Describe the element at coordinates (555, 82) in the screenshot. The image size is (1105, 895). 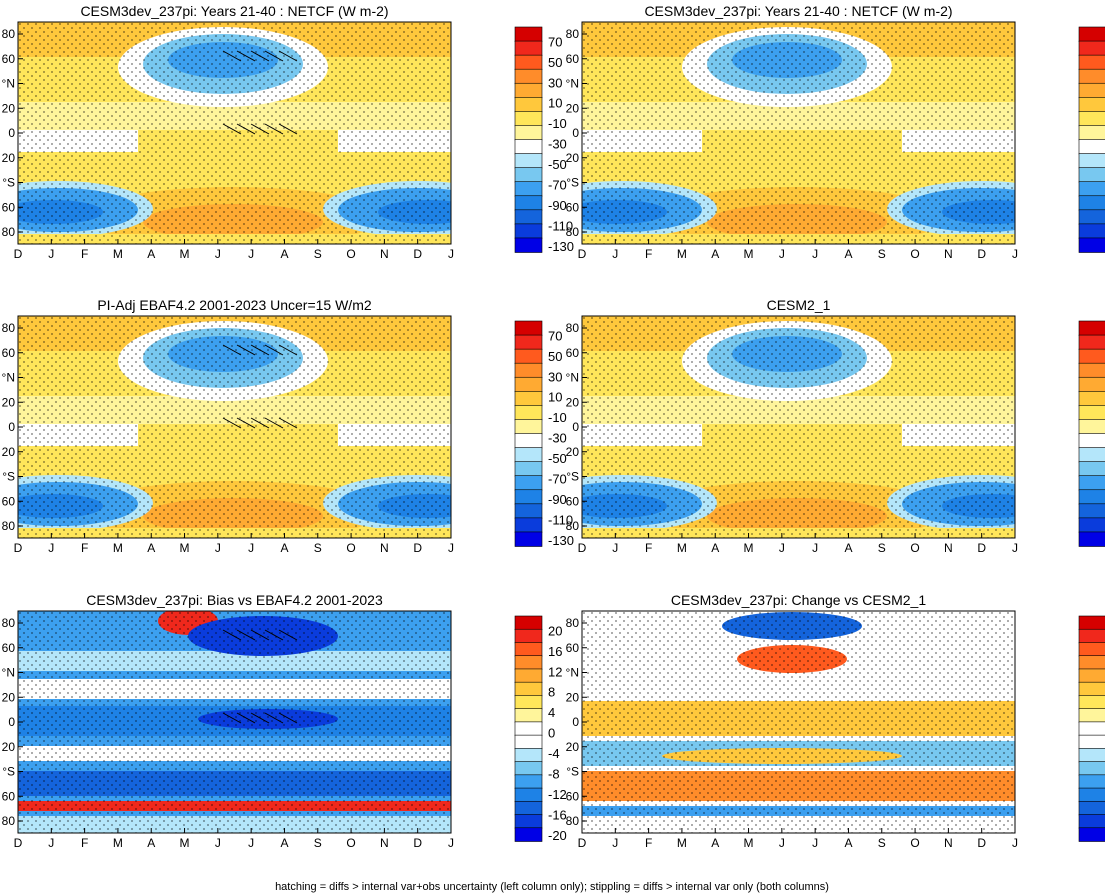
I see `colorbar-label: 30` at that location.